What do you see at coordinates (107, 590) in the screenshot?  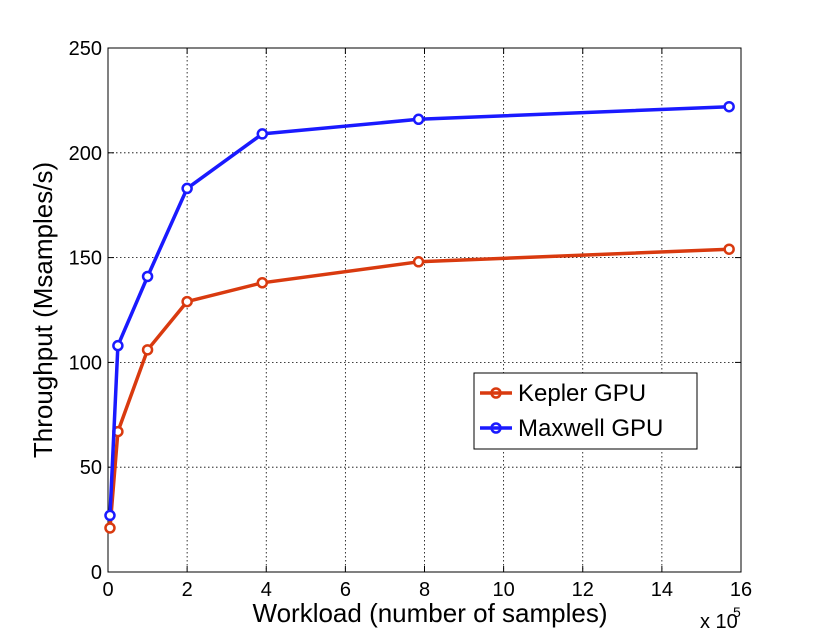 I see `x-tick-label: 0` at bounding box center [107, 590].